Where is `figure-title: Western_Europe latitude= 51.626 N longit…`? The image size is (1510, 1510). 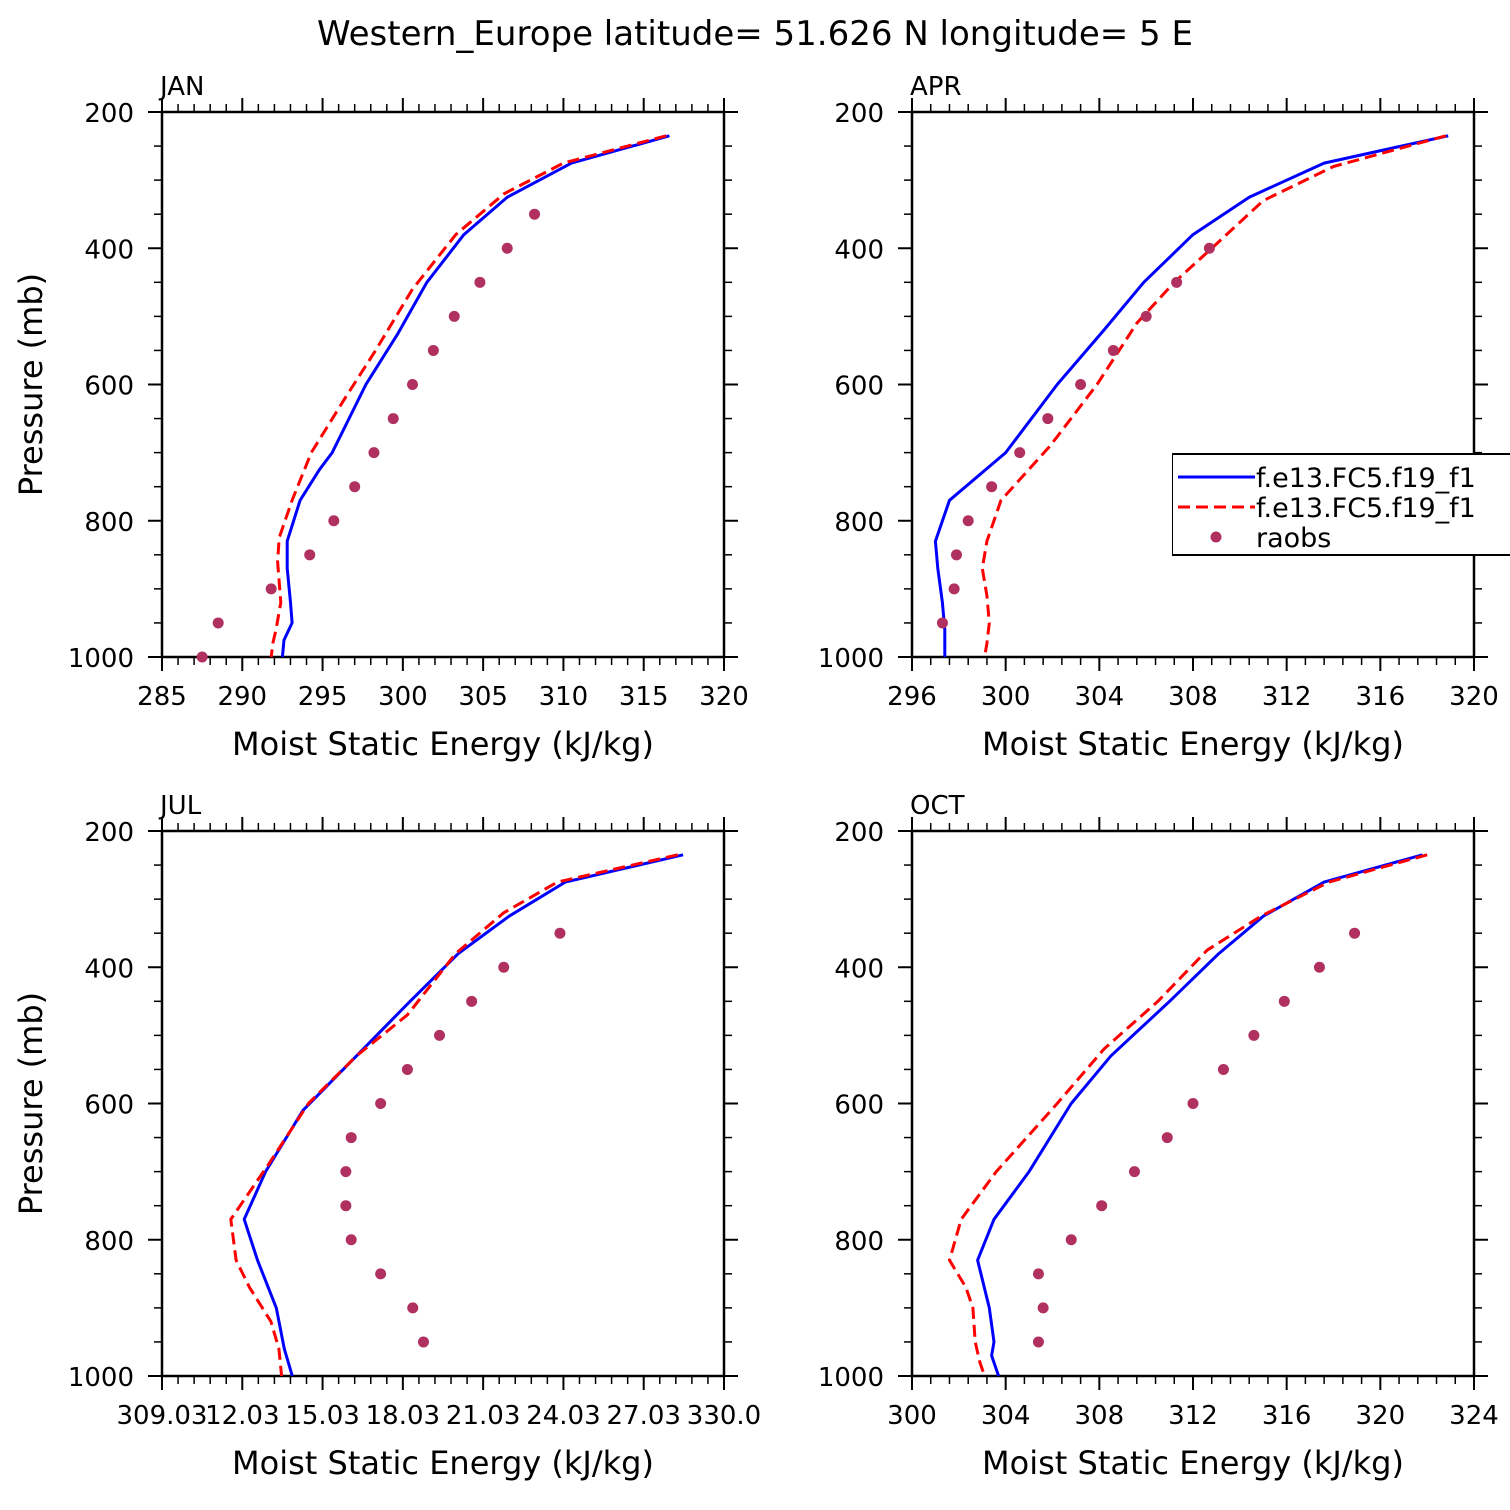
figure-title: Western_Europe latitude= 51.626 N longit… is located at coordinates (755, 34).